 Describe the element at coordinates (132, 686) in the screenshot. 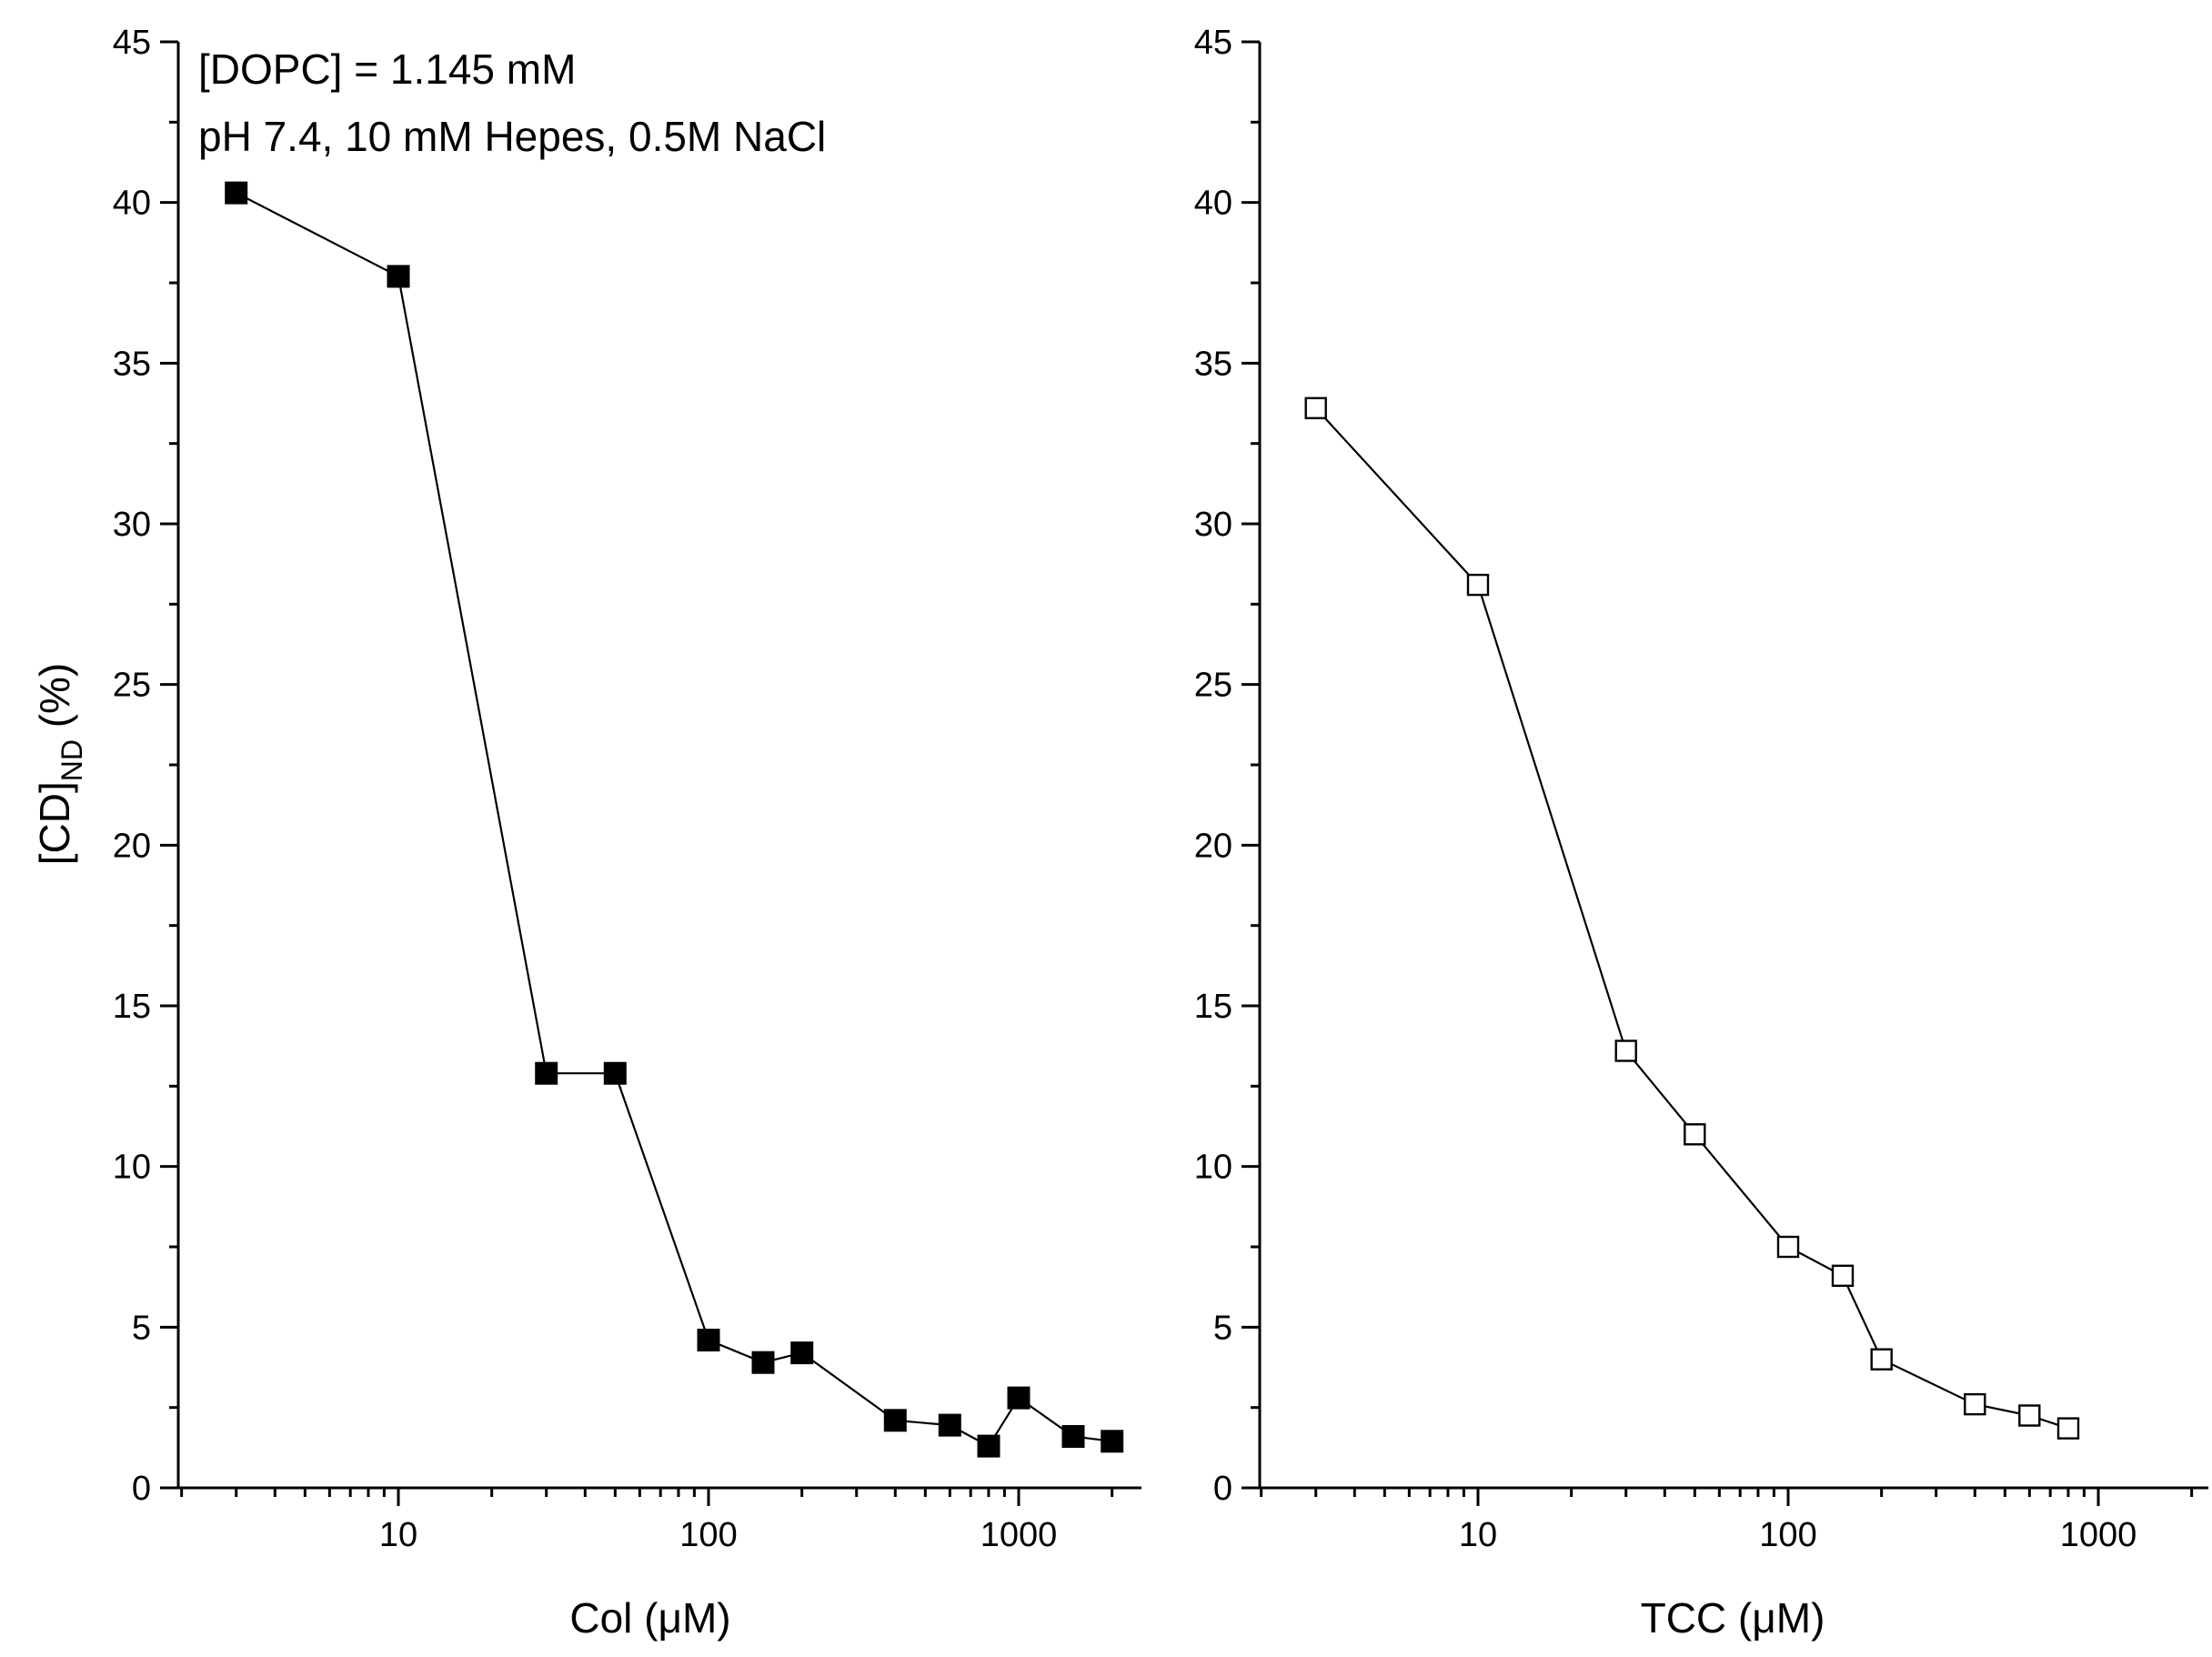

I see `left-y-tick-label: 25` at that location.